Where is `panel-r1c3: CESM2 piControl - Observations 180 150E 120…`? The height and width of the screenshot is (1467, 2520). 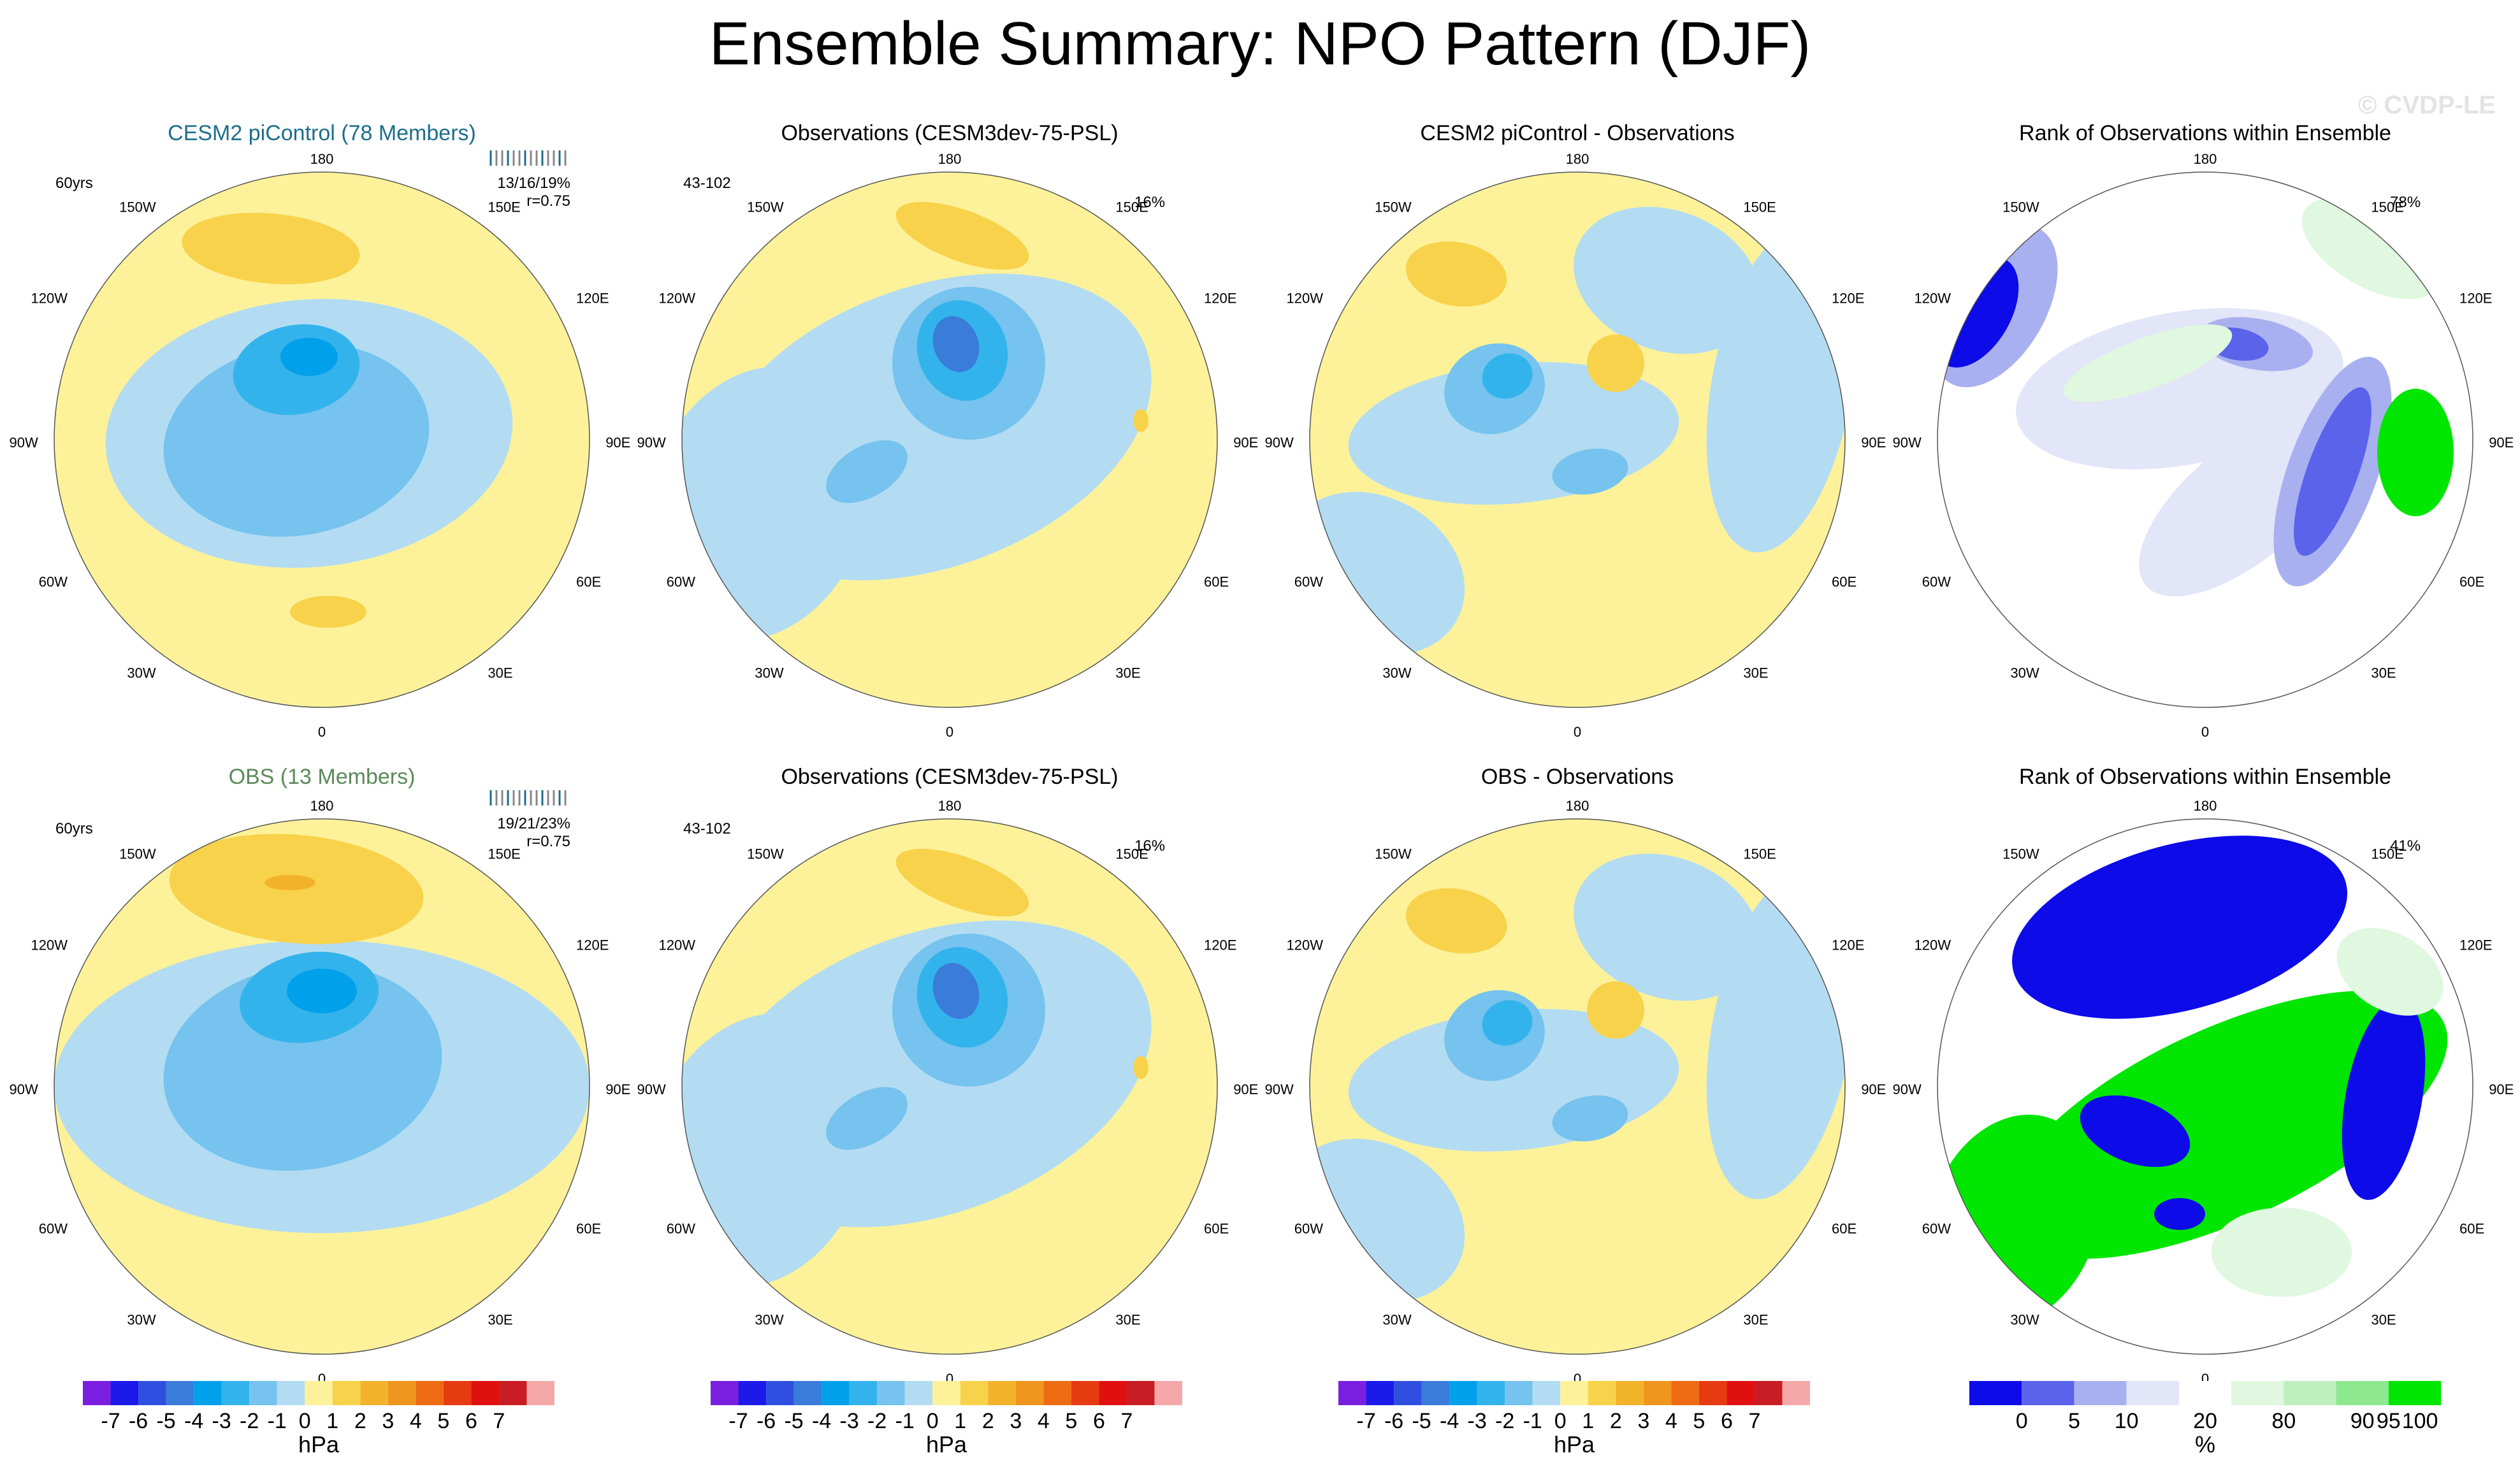 panel-r1c3: CESM2 piControl - Observations 180 150E 120… is located at coordinates (1575, 430).